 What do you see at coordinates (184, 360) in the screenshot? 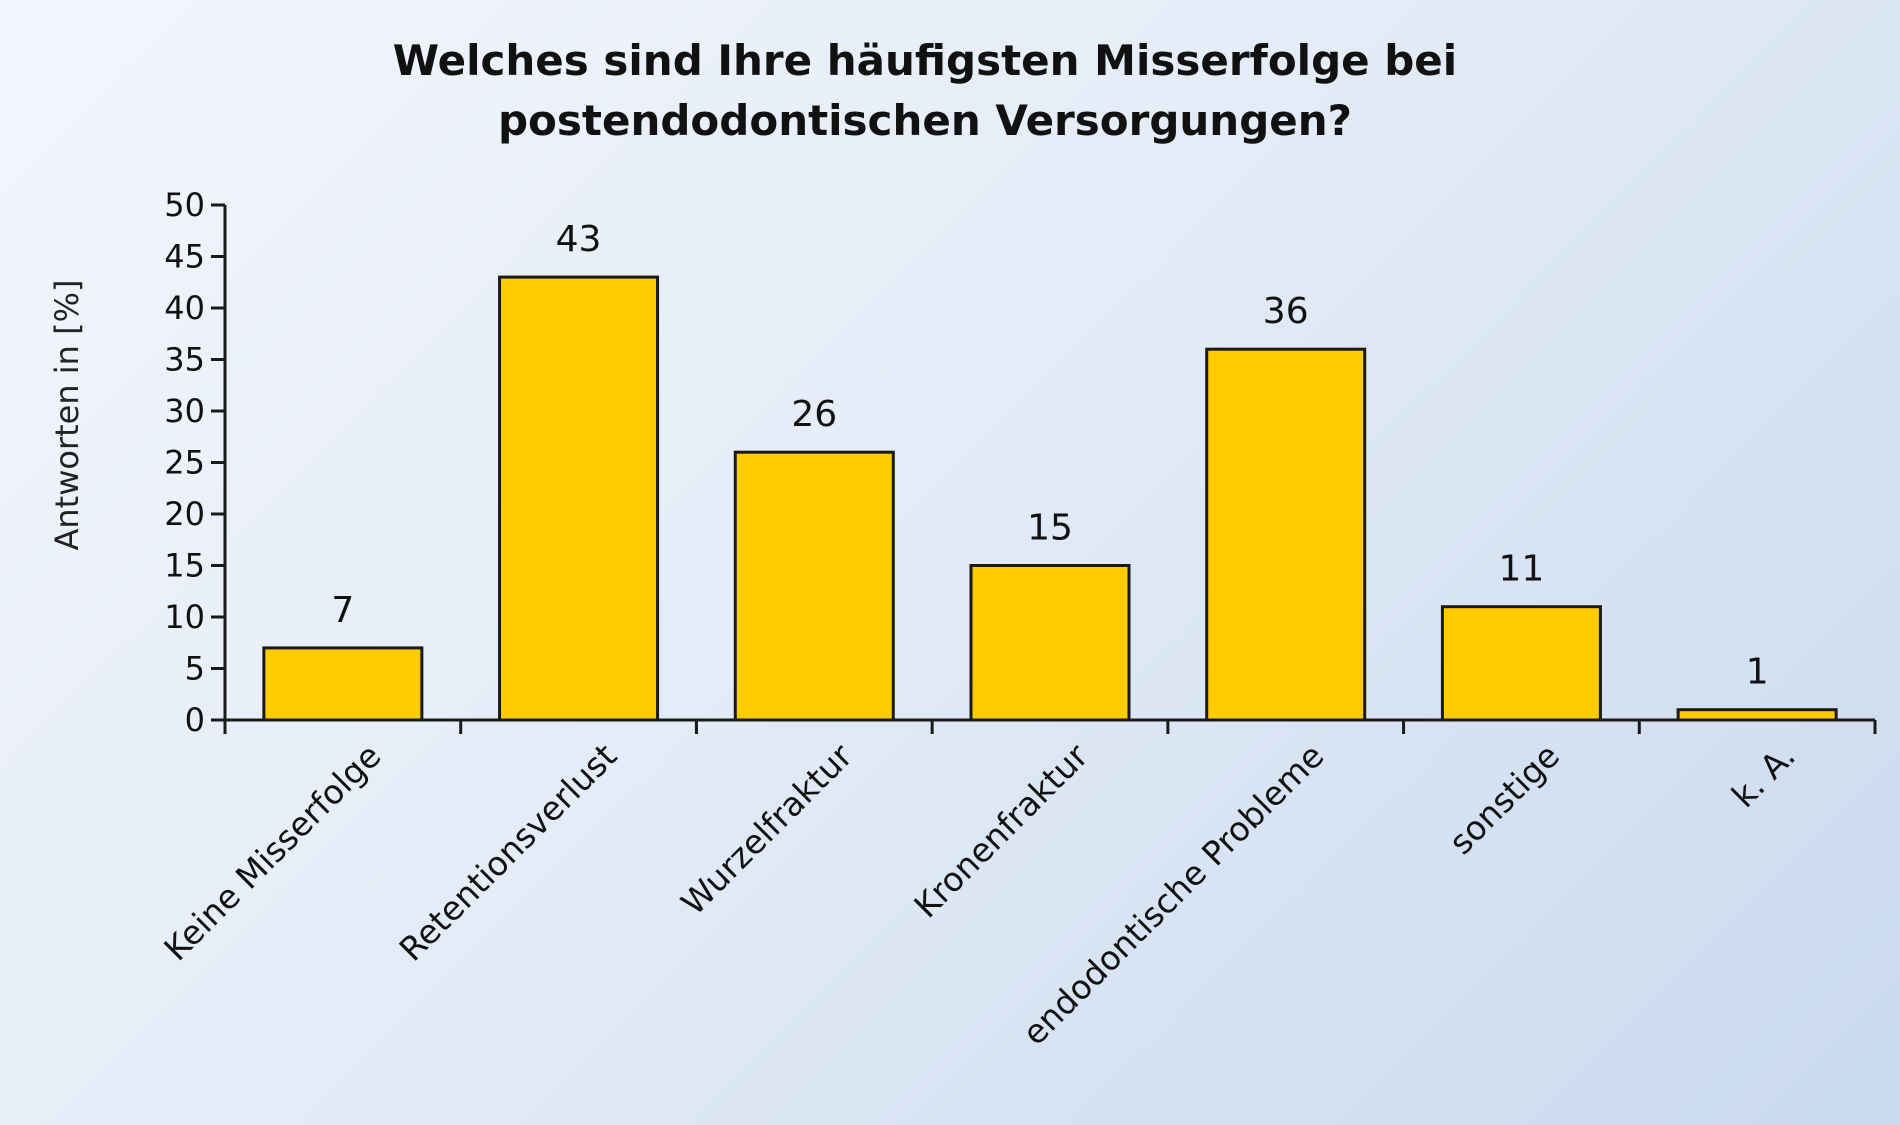
I see `y-tick-label: 35` at bounding box center [184, 360].